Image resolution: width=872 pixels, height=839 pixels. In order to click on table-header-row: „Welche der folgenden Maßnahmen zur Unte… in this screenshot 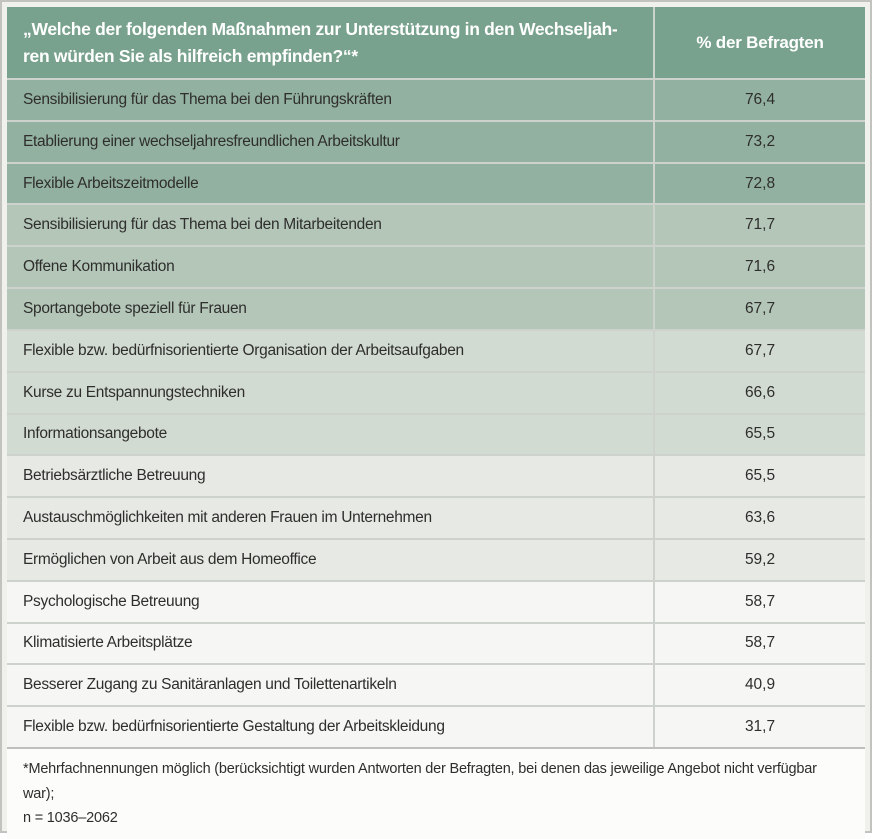, I will do `click(436, 42)`.